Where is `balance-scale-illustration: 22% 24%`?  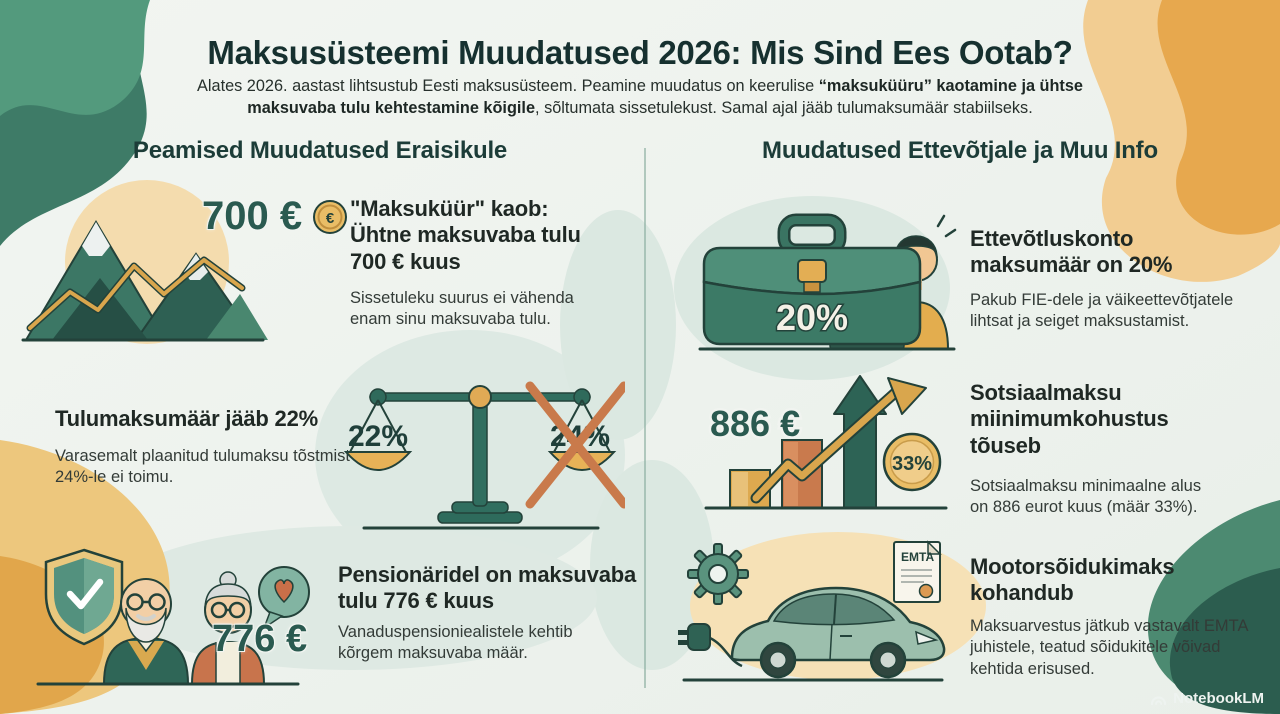 balance-scale-illustration: 22% 24% is located at coordinates (484, 455).